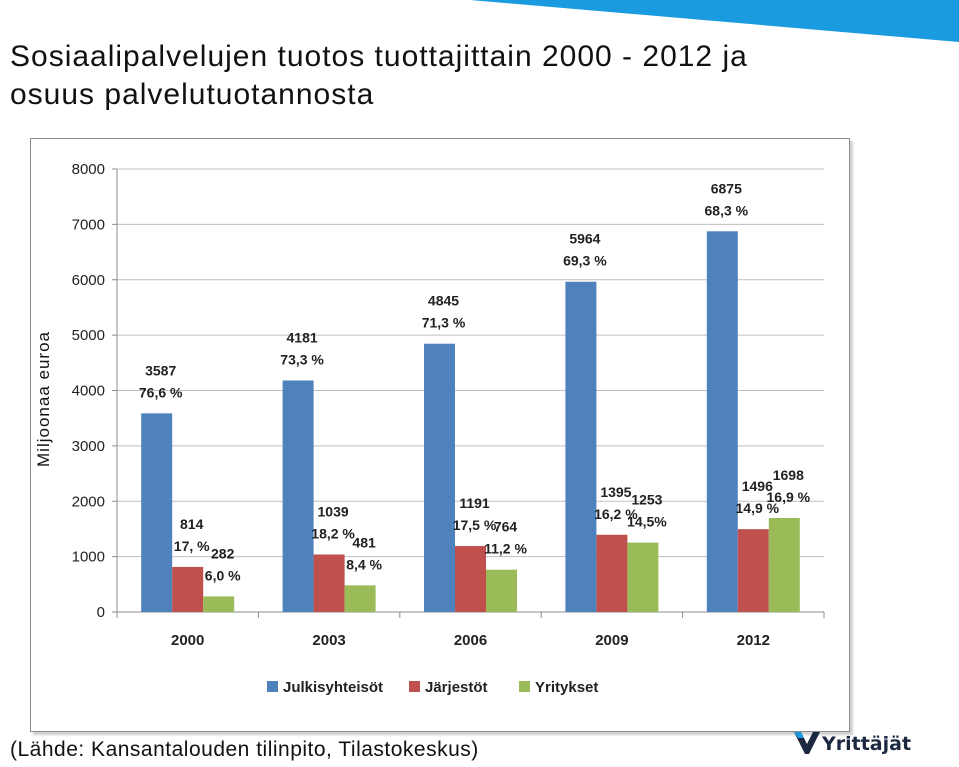  Describe the element at coordinates (585, 261) in the screenshot. I see `data-label-share: 69,3 %` at that location.